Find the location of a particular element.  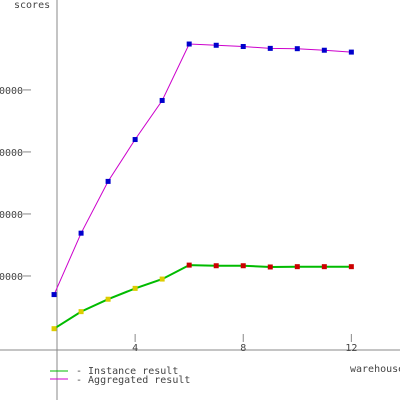

x-axis-title: warehouses is located at coordinates (375, 369).